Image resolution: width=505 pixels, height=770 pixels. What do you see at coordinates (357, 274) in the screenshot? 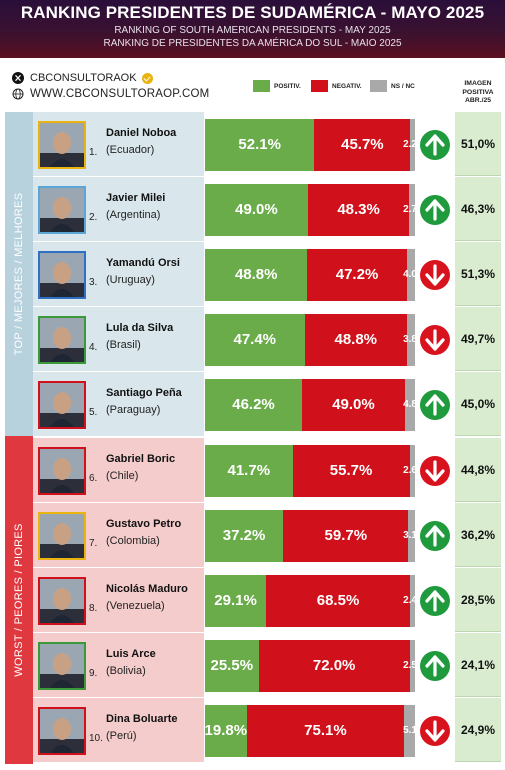
I see `bar-negative: 47.2%` at bounding box center [357, 274].